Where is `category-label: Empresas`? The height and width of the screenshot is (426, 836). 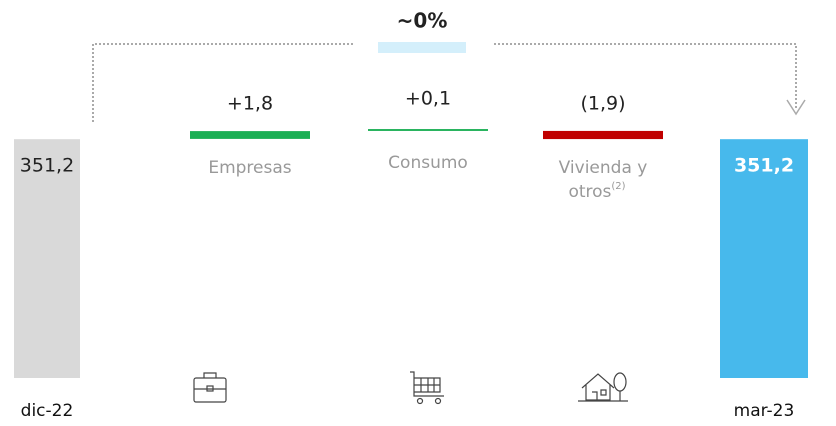 category-label: Empresas is located at coordinates (249, 168).